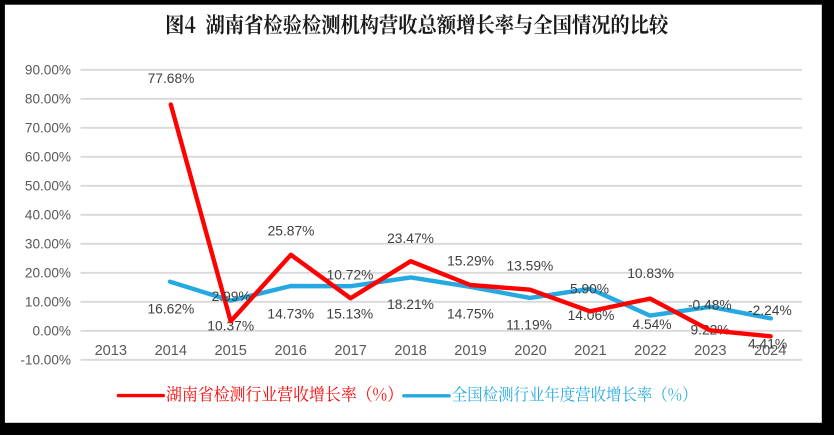 The width and height of the screenshot is (834, 440). What do you see at coordinates (171, 78) in the screenshot?
I see `svg-text: 77.68%` at bounding box center [171, 78].